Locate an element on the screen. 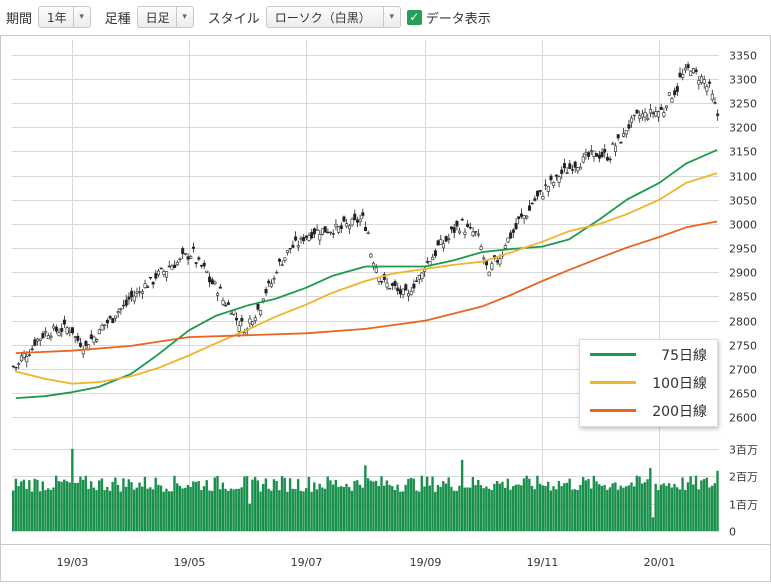  ashu-select: 日足 ▾ is located at coordinates (165, 17).